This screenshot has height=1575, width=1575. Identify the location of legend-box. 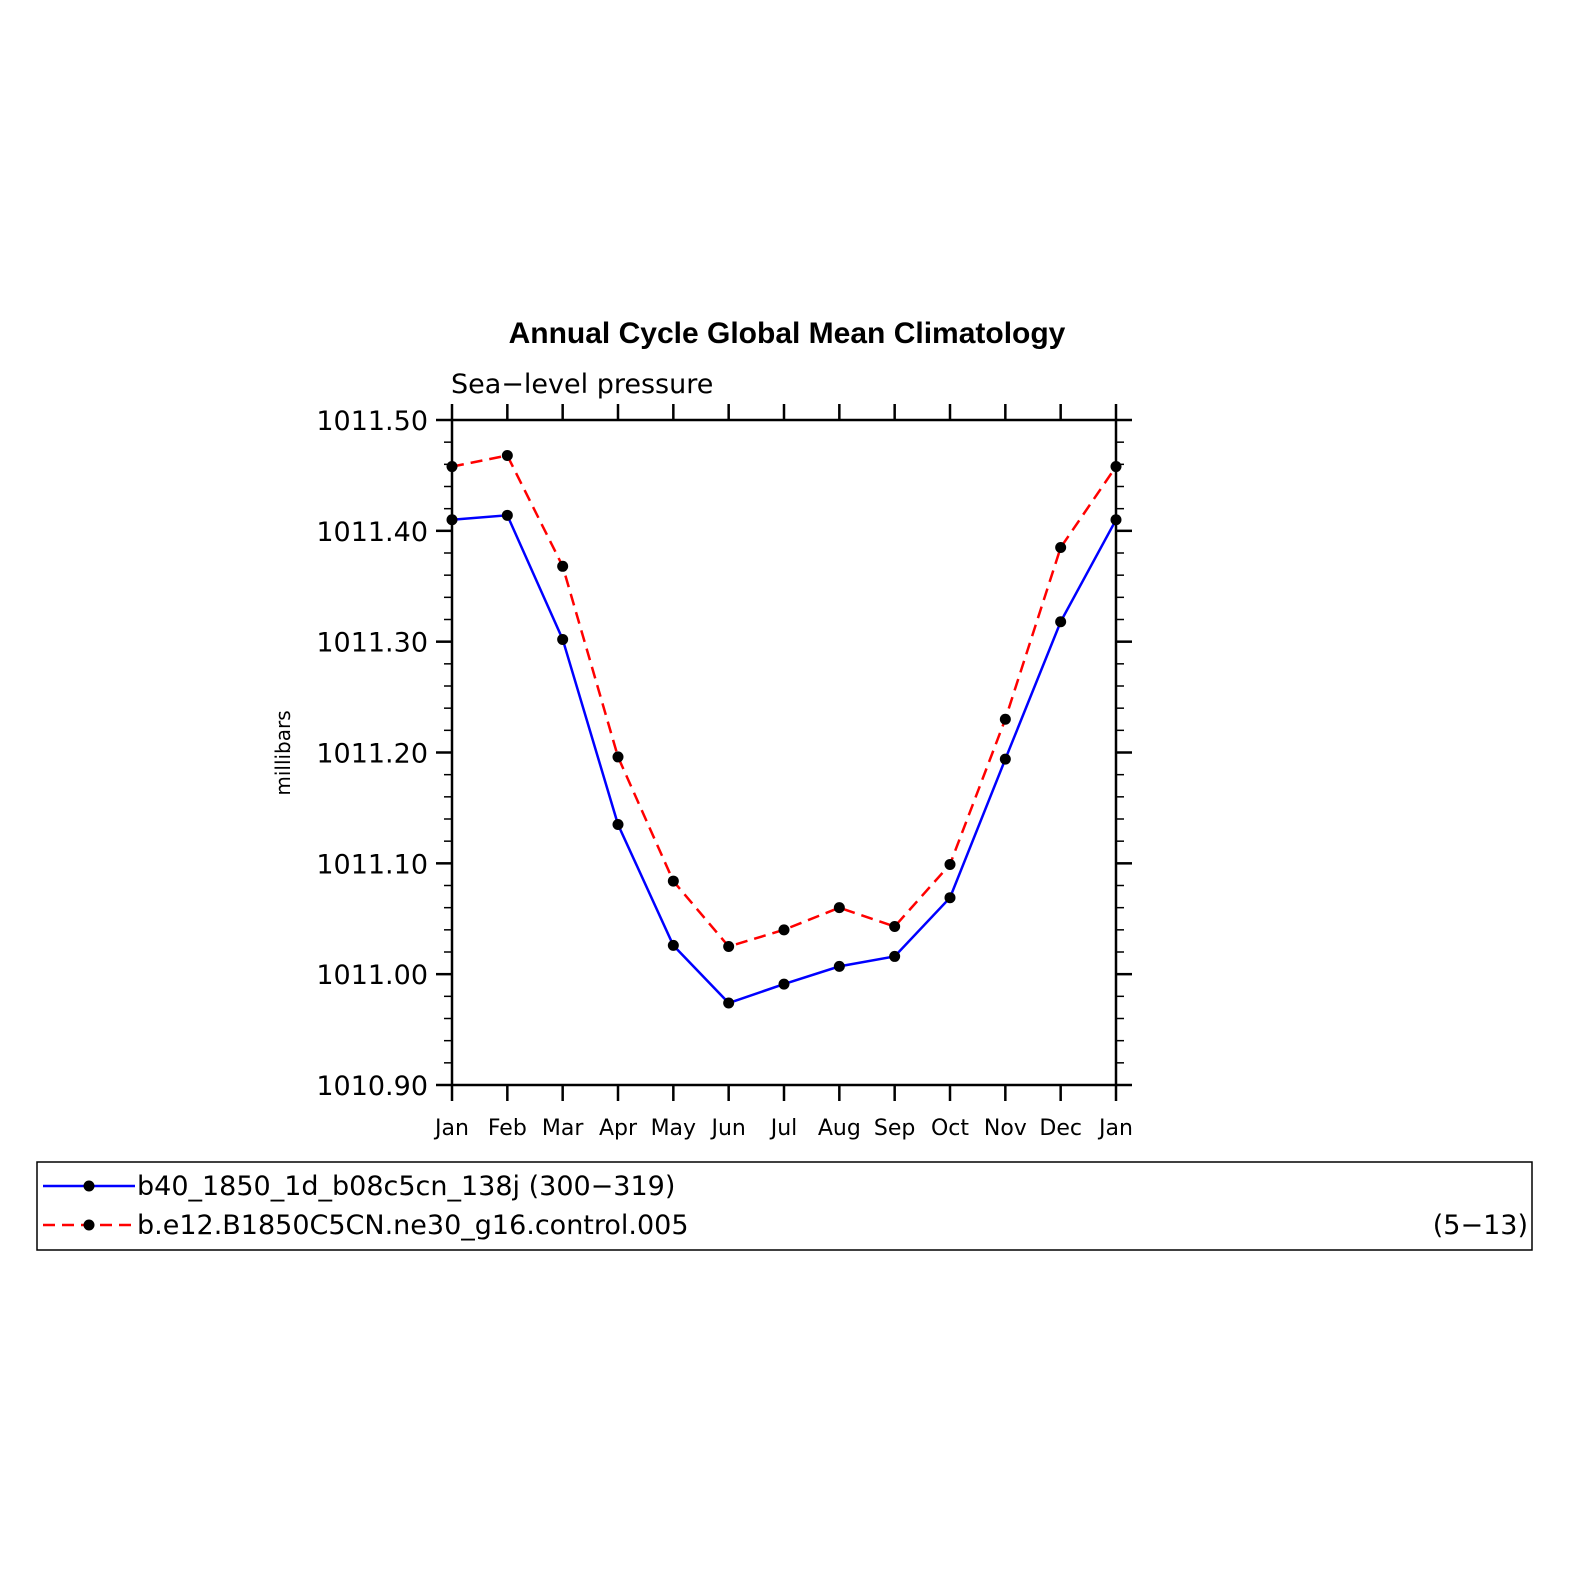
(784, 1206).